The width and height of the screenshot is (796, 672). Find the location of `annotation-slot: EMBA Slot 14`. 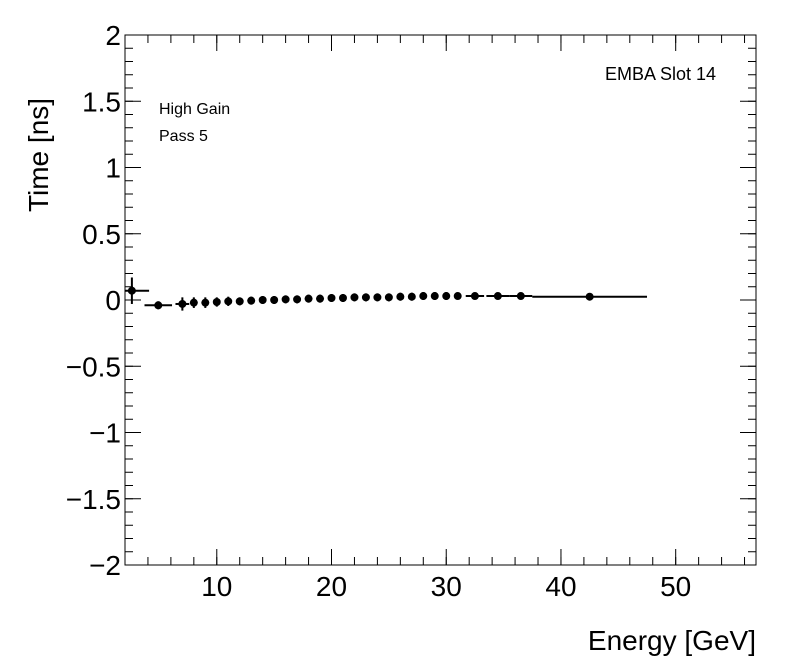

annotation-slot: EMBA Slot 14 is located at coordinates (660, 74).